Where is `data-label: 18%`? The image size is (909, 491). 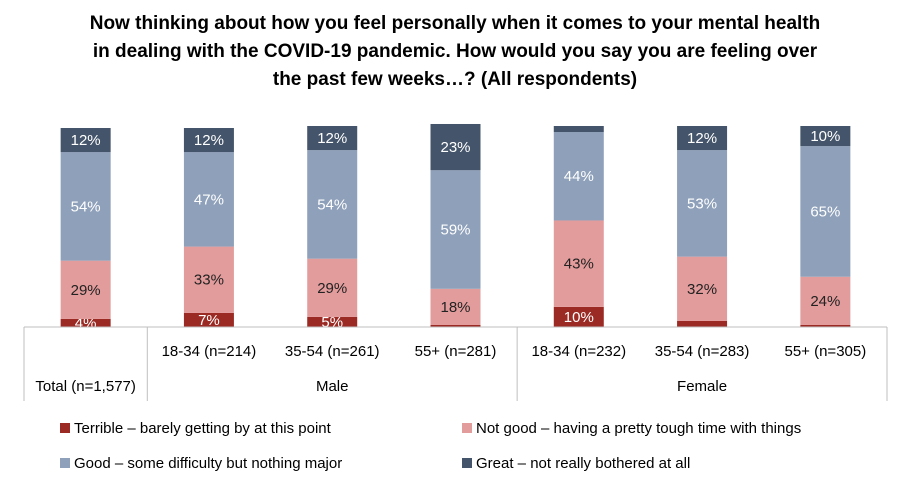
data-label: 18% is located at coordinates (455, 307).